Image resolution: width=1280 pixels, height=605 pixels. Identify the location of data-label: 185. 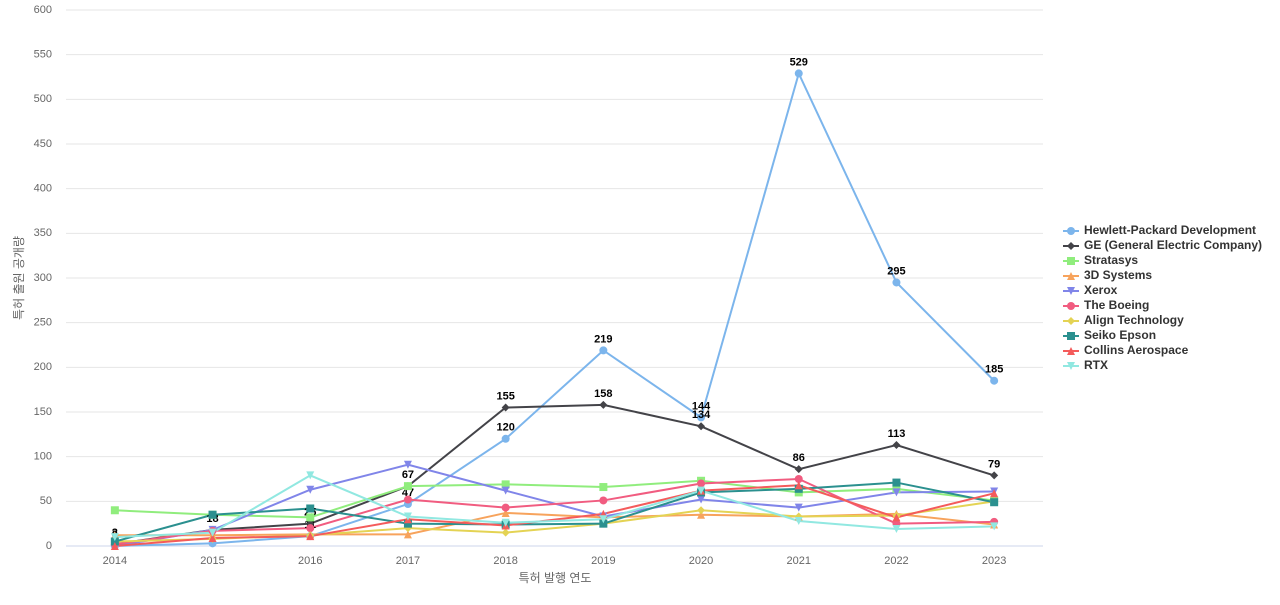
(994, 370).